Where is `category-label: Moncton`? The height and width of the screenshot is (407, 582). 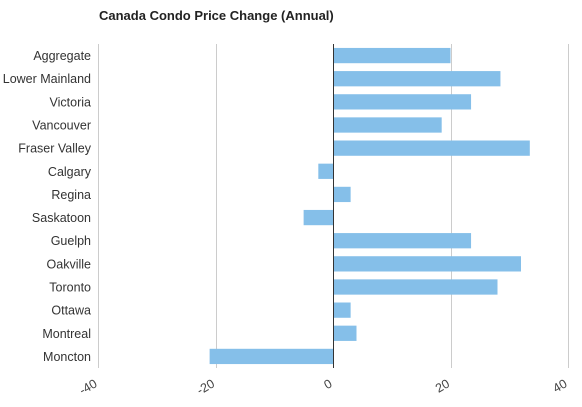
category-label: Moncton is located at coordinates (67, 357).